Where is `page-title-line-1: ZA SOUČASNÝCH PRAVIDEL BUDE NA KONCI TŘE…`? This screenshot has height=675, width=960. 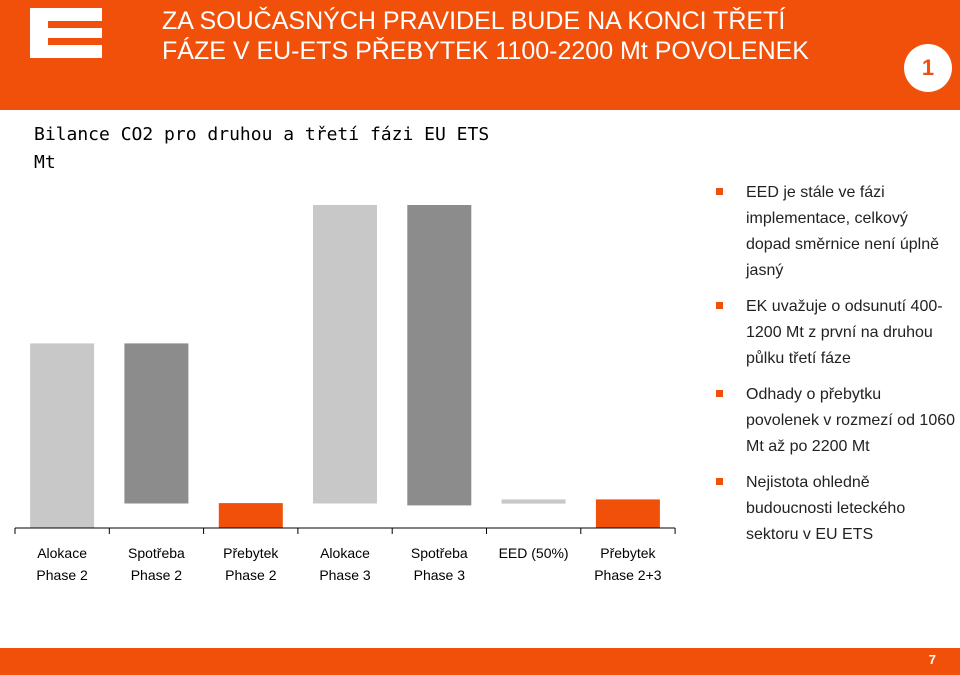
page-title-line-1: ZA SOUČASNÝCH PRAVIDEL BUDE NA KONCI TŘE… is located at coordinates (474, 21).